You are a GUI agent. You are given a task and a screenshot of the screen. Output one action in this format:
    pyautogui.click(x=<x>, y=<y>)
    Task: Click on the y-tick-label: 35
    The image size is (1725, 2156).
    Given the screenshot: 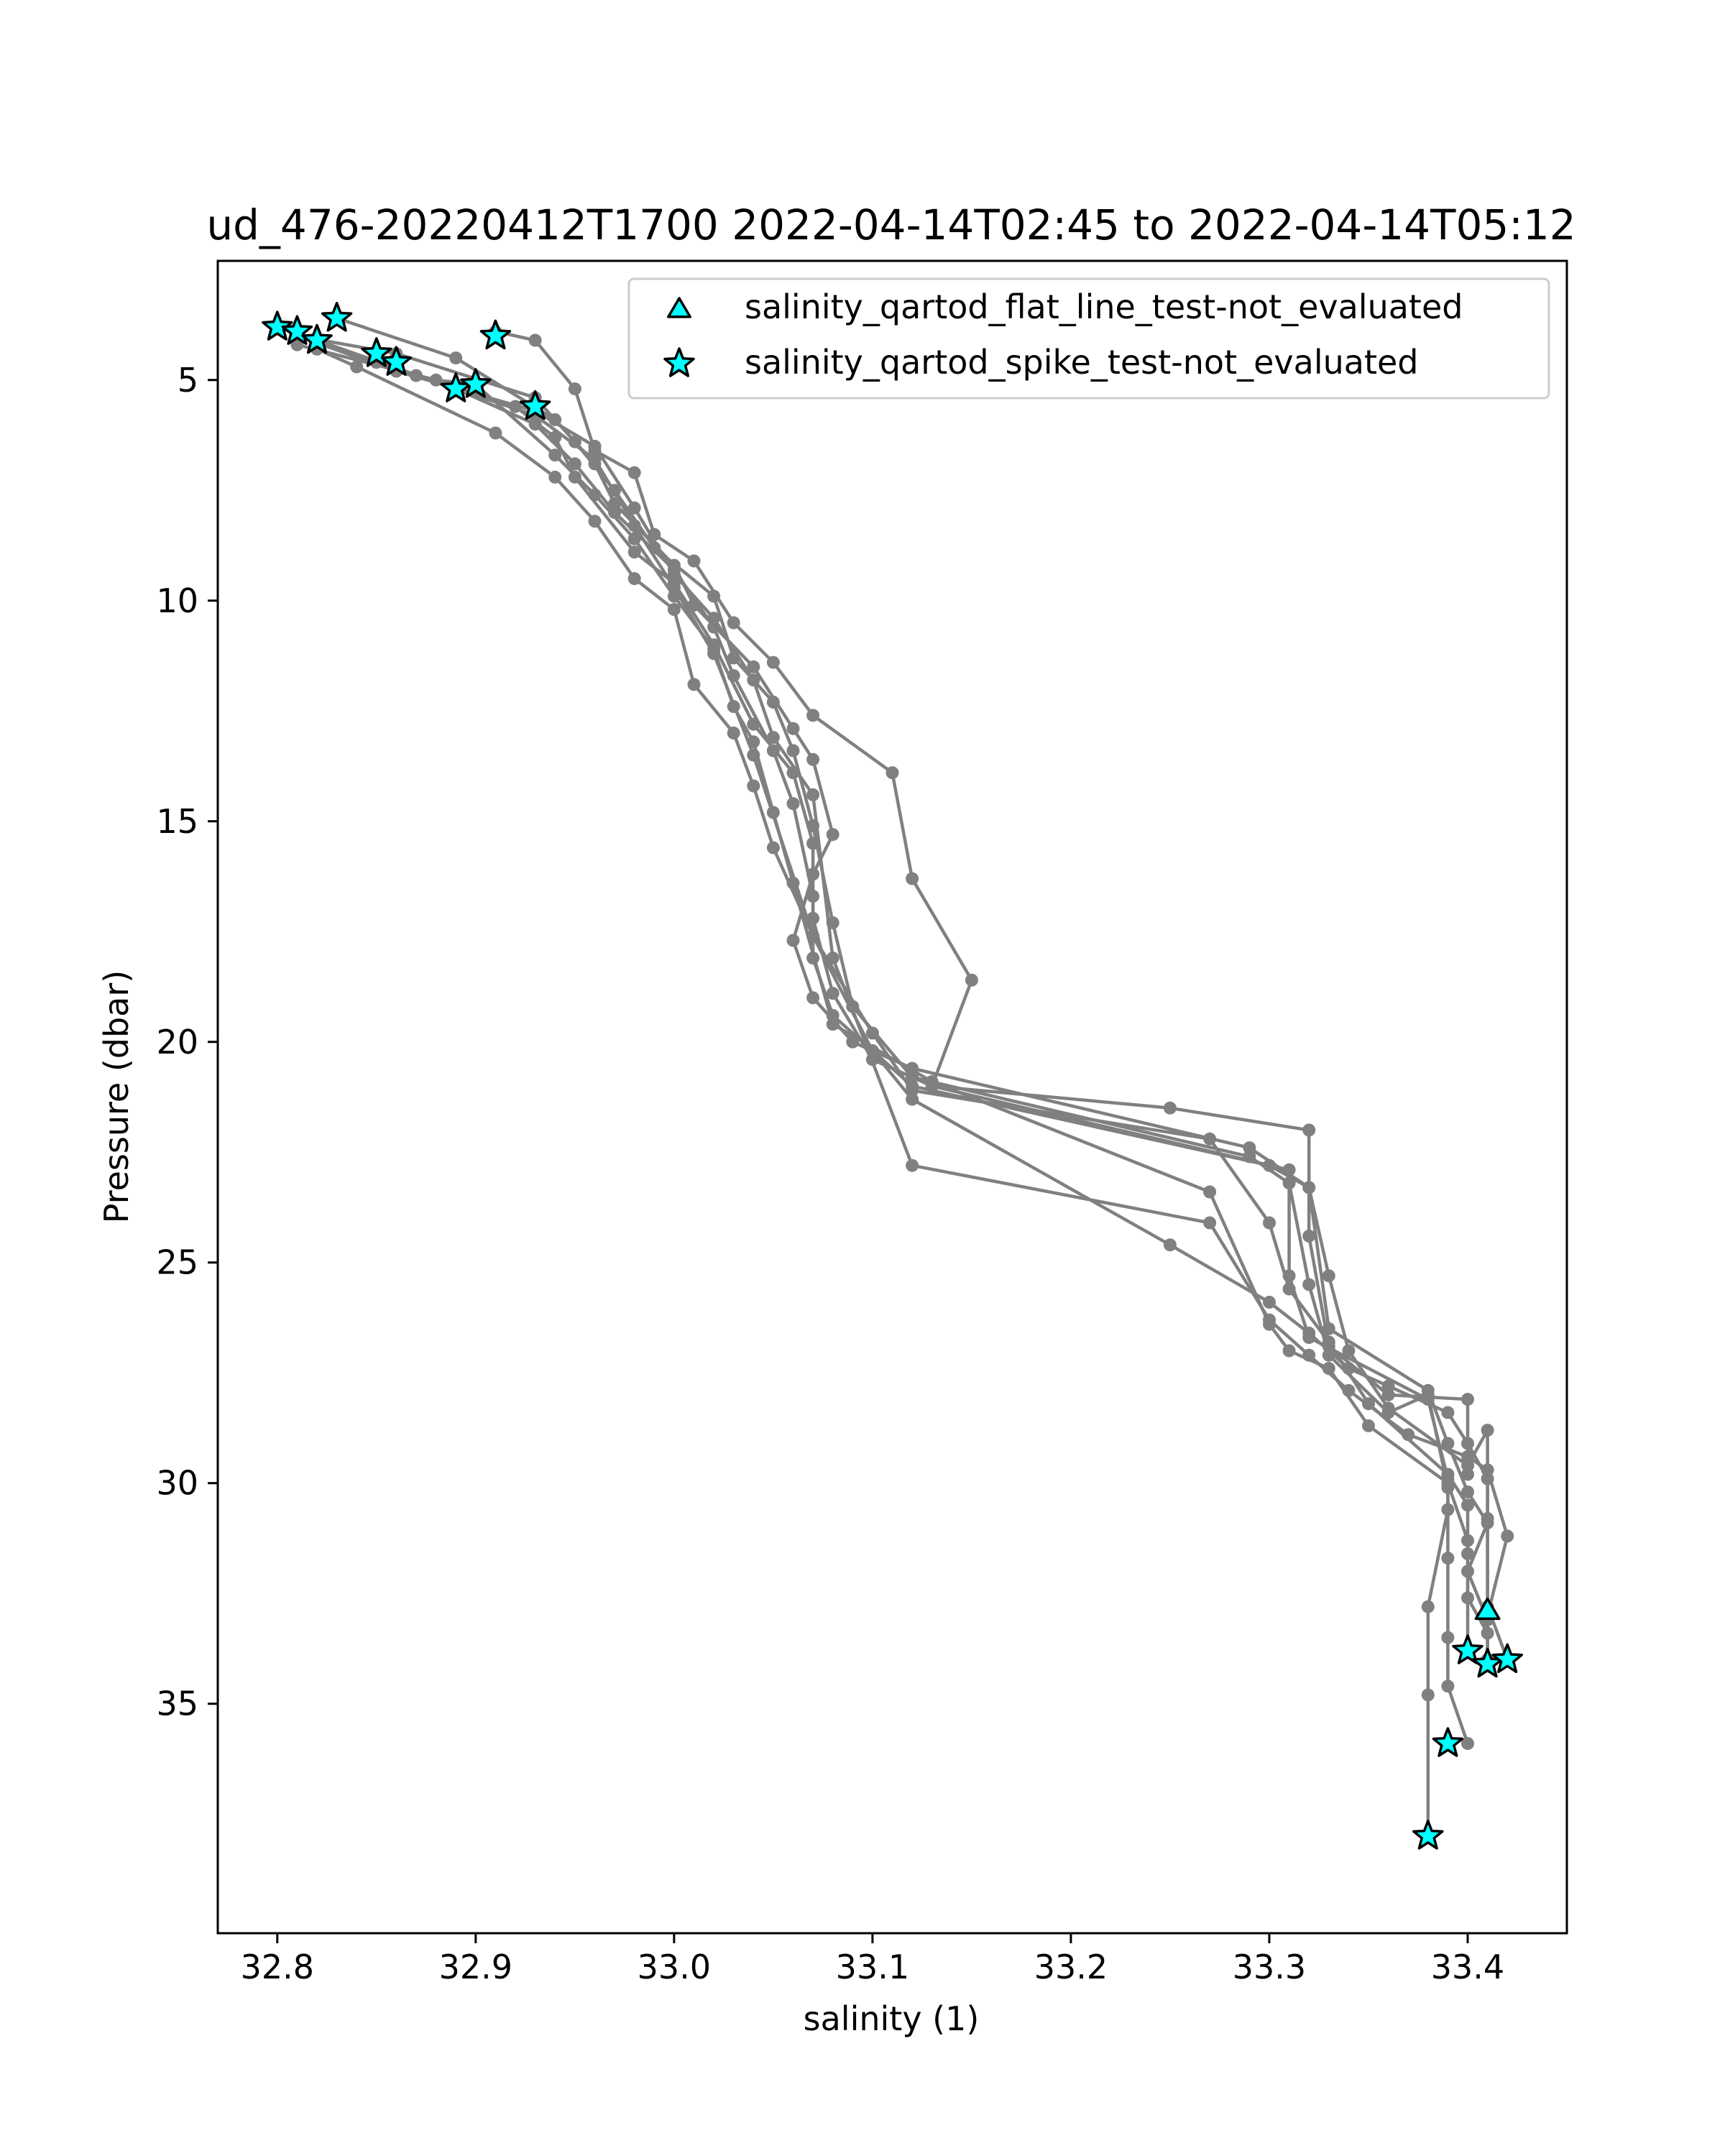 What is the action you would take?
    pyautogui.click(x=177, y=1704)
    